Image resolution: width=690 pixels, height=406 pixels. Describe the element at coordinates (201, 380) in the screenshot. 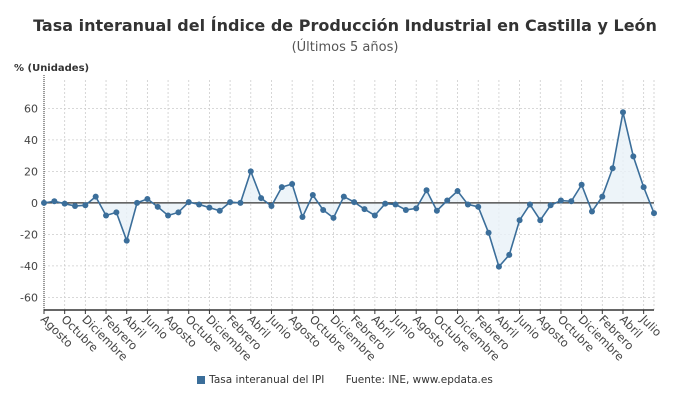

I see `legend-swatch` at that location.